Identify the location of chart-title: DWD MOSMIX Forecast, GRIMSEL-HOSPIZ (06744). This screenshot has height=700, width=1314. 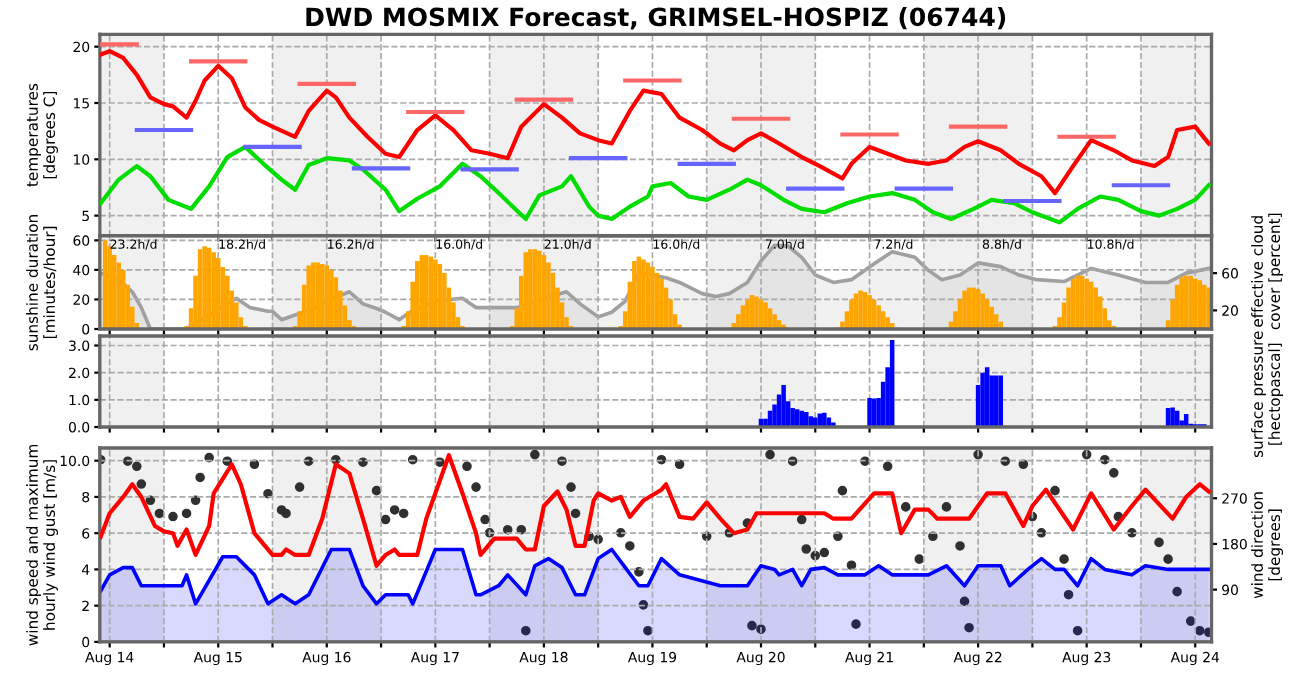
(656, 18).